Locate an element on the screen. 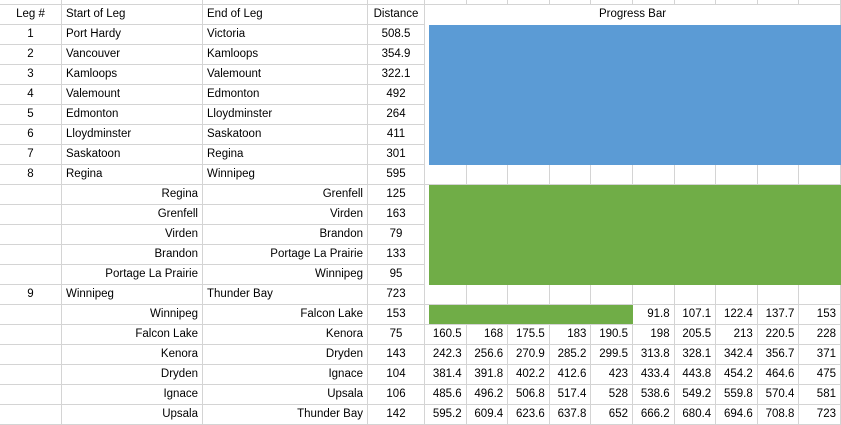  cell-leg-number: 9 is located at coordinates (31, 295).